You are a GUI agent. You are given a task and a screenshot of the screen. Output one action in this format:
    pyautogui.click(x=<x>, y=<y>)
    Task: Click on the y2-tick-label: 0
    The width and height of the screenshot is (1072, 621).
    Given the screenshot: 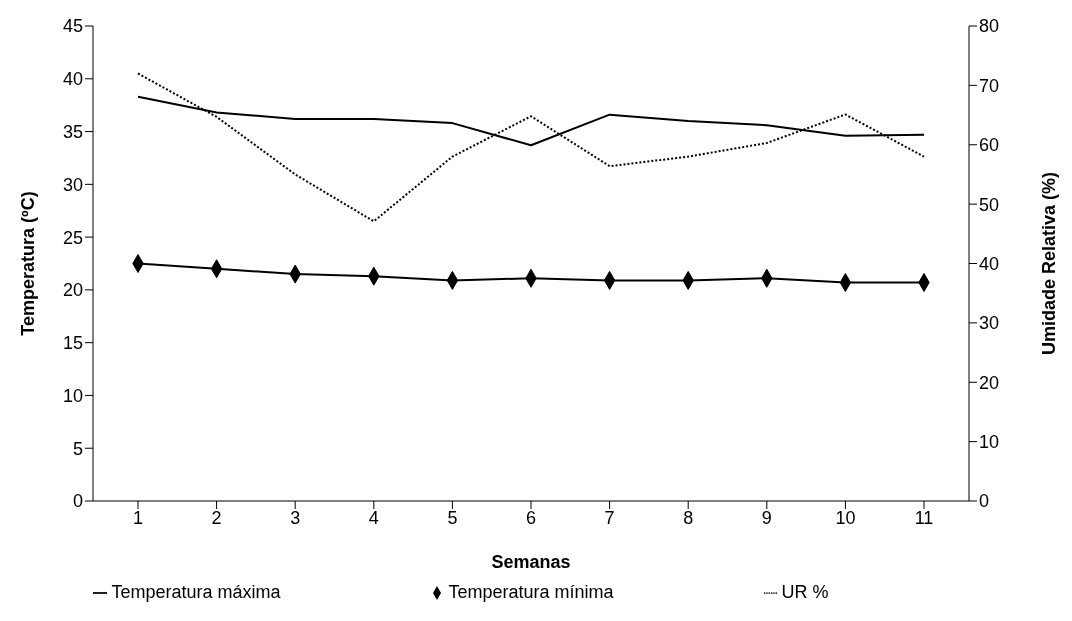 What is the action you would take?
    pyautogui.click(x=984, y=501)
    